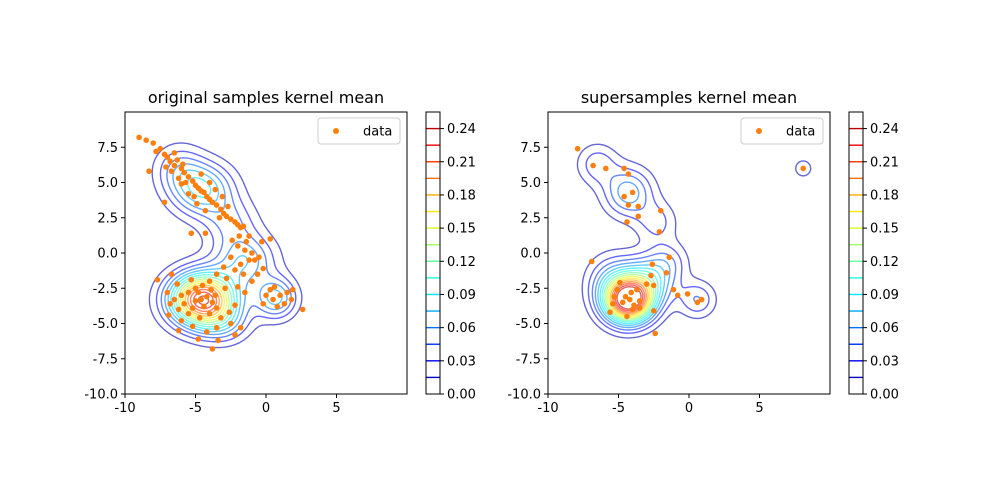  What do you see at coordinates (690, 241) in the screenshot?
I see `data-points` at bounding box center [690, 241].